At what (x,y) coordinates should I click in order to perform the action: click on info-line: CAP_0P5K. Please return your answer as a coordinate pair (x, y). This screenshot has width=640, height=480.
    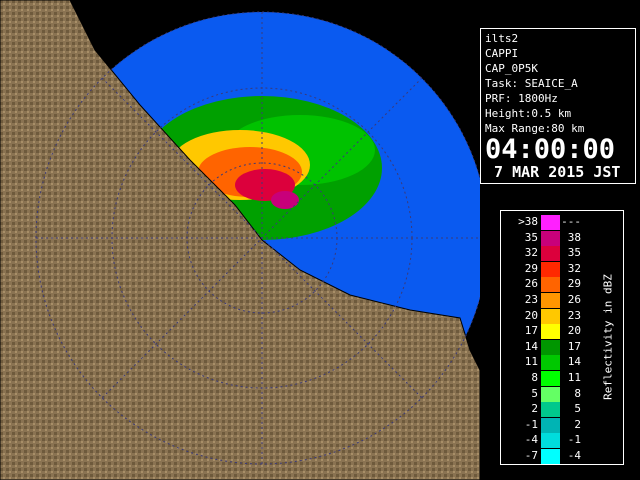
    Looking at the image, I should click on (511, 68).